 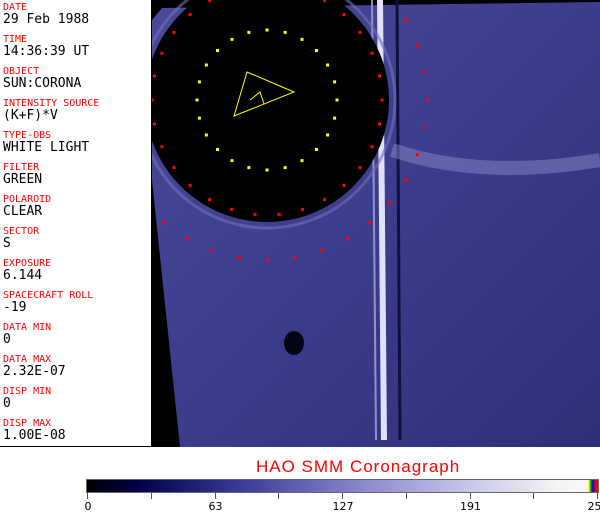 I want to click on dust-spot, so click(x=294, y=343).